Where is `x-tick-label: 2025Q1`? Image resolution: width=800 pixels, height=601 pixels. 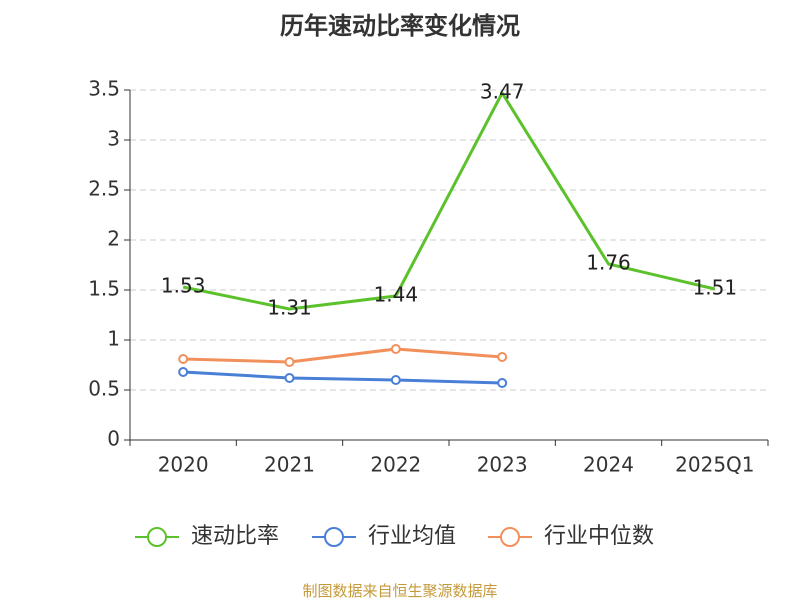
x-tick-label: 2025Q1 is located at coordinates (714, 465).